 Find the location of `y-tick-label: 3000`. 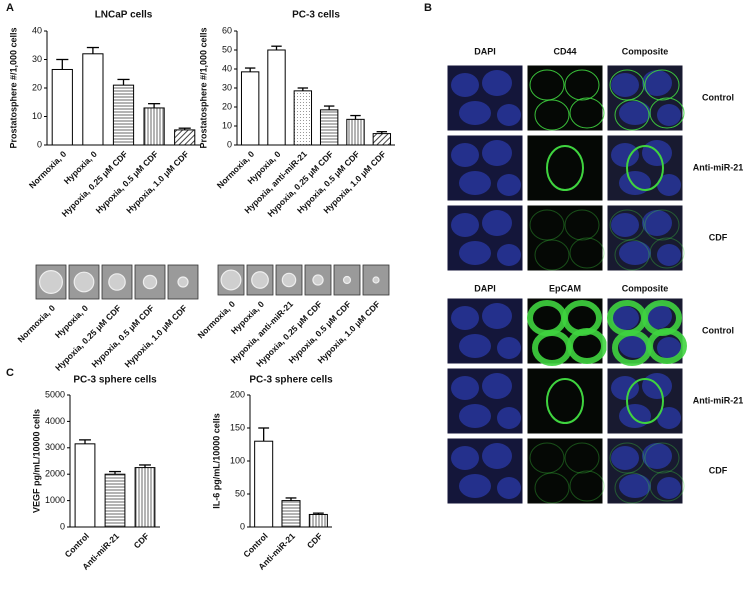

y-tick-label: 3000 is located at coordinates (55, 447).